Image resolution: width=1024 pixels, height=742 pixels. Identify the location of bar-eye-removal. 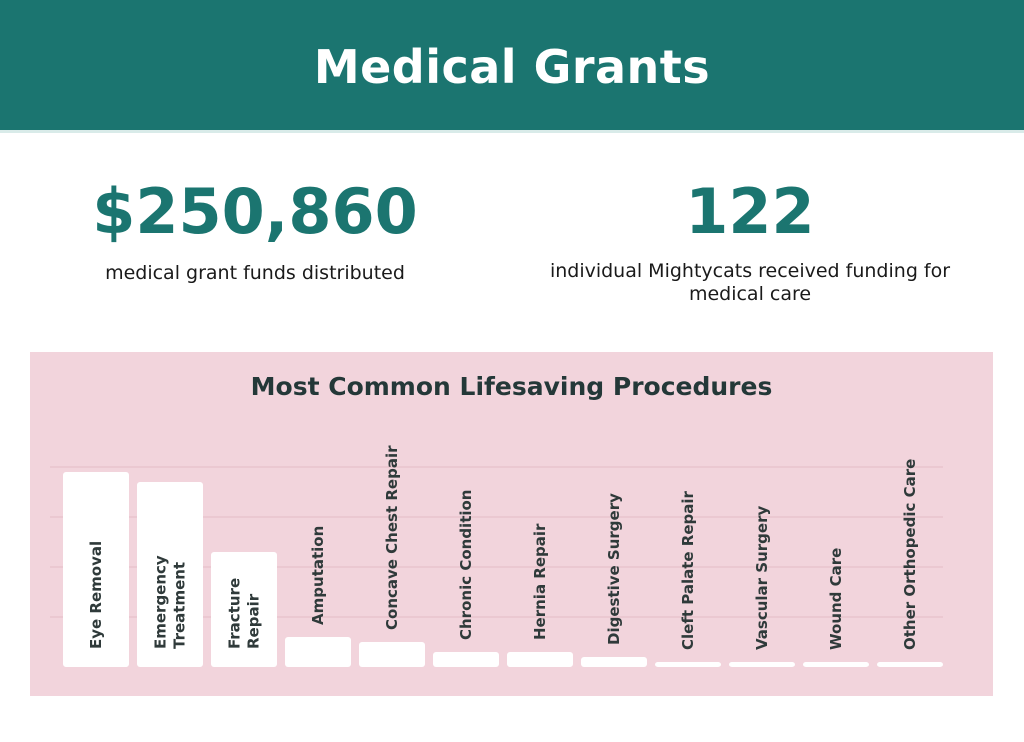
(96, 569).